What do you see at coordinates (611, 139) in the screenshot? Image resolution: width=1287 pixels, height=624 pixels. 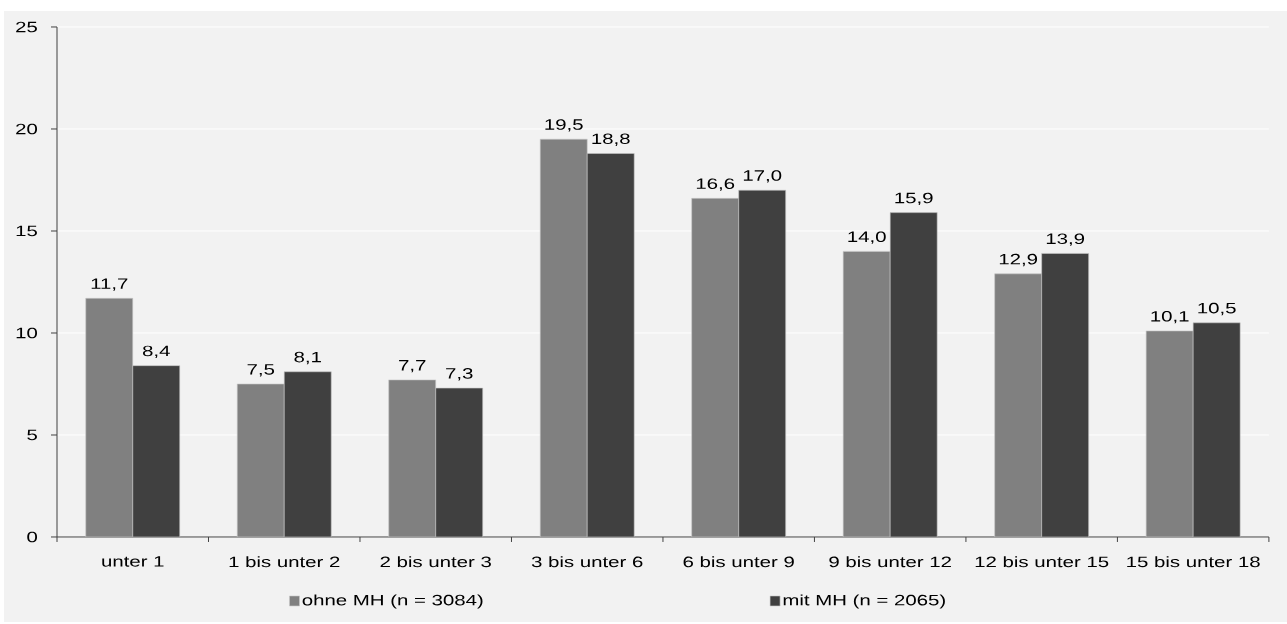 I see `data-label: 18,8` at bounding box center [611, 139].